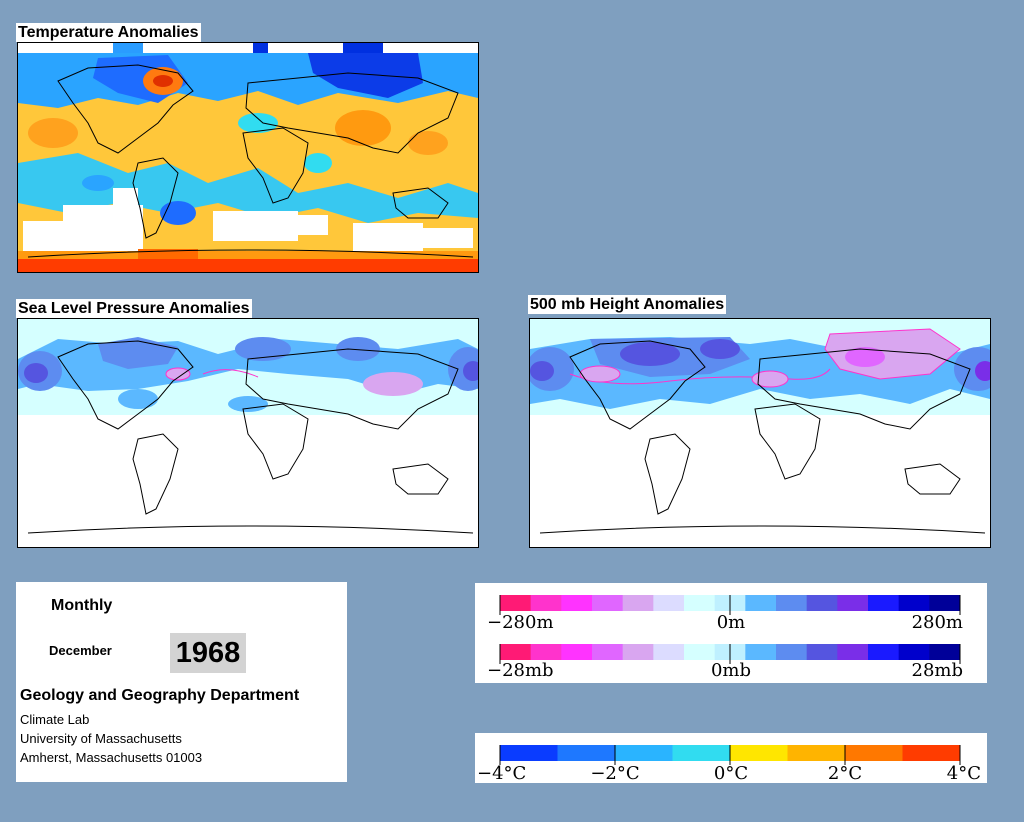  I want to click on temp-label-pos2: 2°C, so click(845, 773).